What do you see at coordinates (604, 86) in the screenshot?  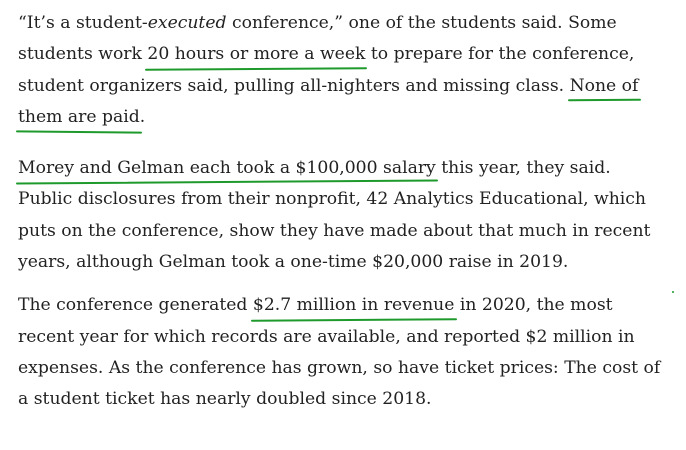 I see `highlighted-phrase: None of` at bounding box center [604, 86].